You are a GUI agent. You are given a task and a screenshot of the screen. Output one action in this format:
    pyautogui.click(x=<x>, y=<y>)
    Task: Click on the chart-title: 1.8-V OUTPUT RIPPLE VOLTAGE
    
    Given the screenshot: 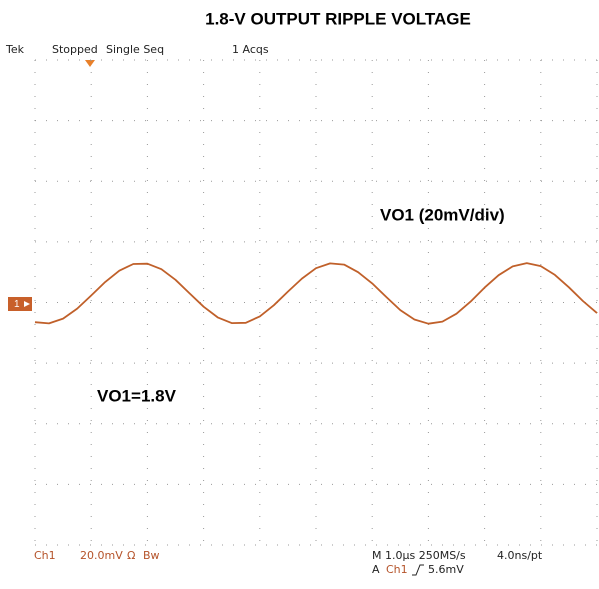 What is the action you would take?
    pyautogui.click(x=338, y=18)
    